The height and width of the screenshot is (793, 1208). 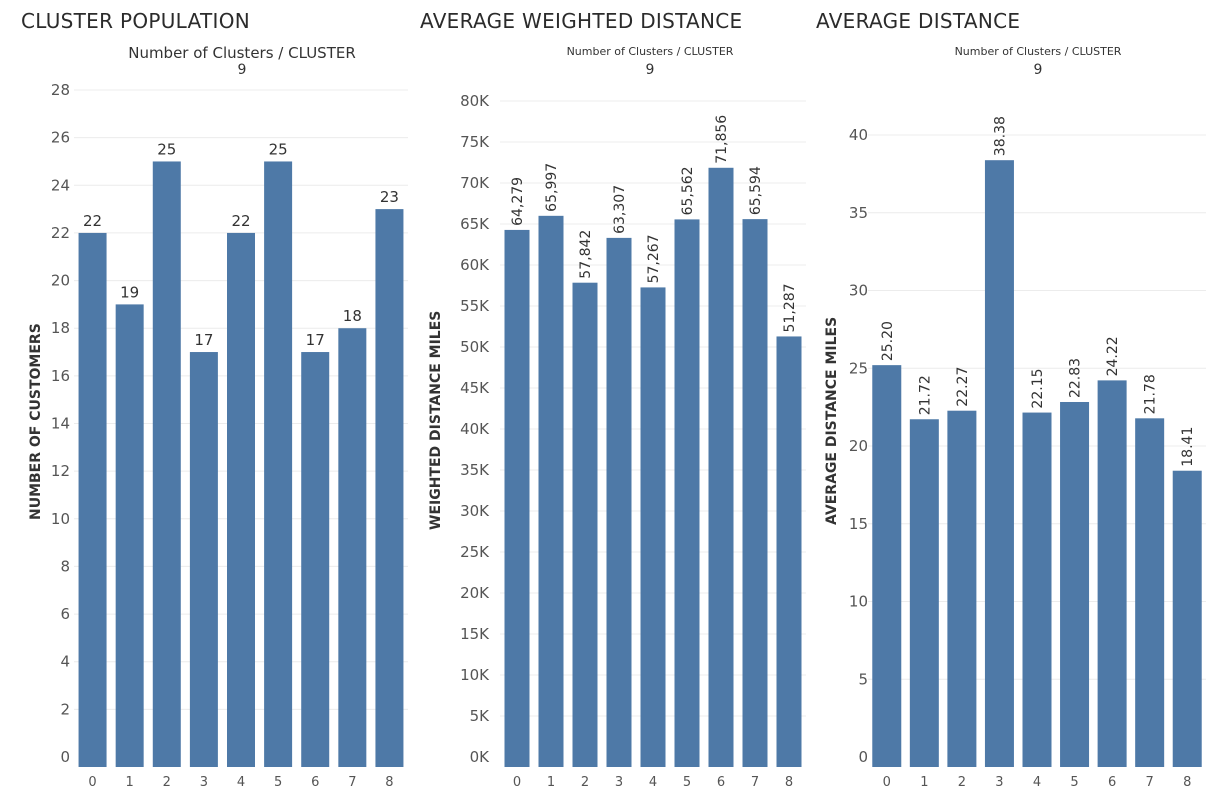 What do you see at coordinates (1076, 378) in the screenshot?
I see `bar-value-label: 22.83` at bounding box center [1076, 378].